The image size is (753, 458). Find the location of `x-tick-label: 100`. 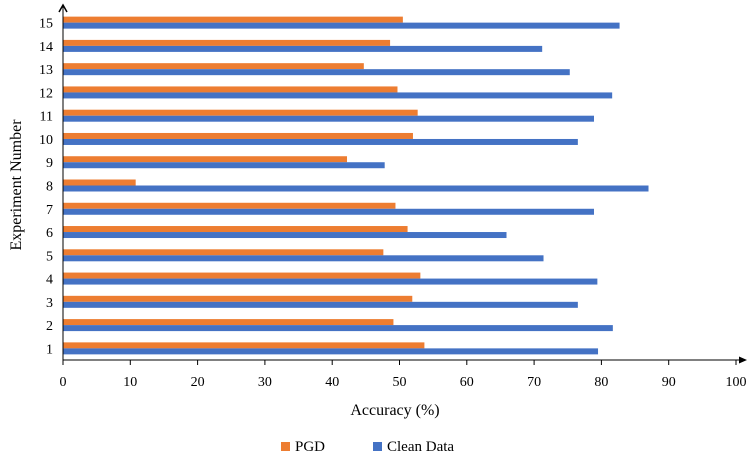

x-tick-label: 100 is located at coordinates (736, 382).